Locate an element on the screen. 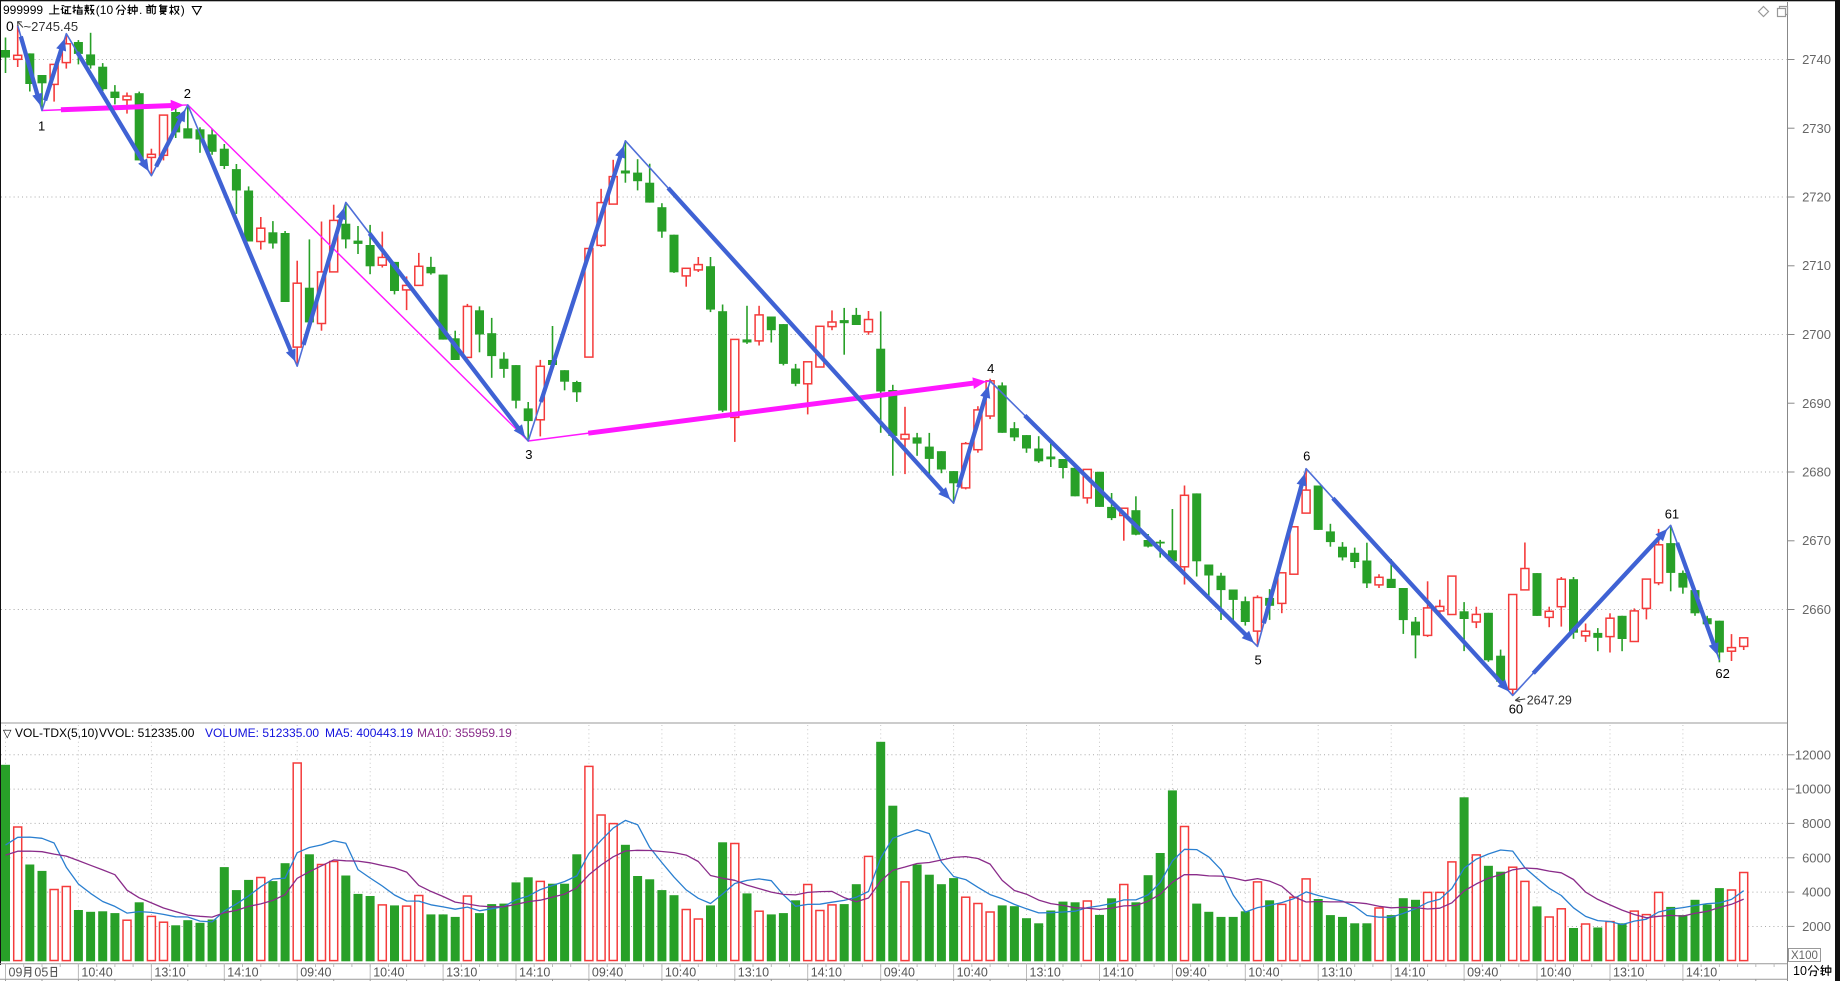 The height and width of the screenshot is (986, 1840). svg-text: 5 is located at coordinates (1258, 659).